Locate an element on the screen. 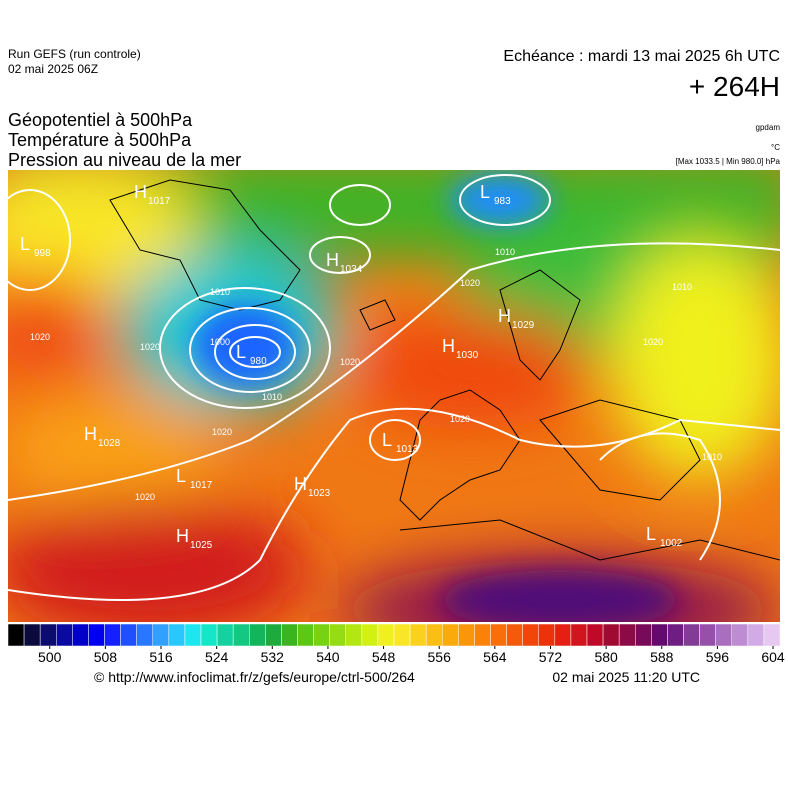  colorbar-tick-label: 596 is located at coordinates (718, 657).